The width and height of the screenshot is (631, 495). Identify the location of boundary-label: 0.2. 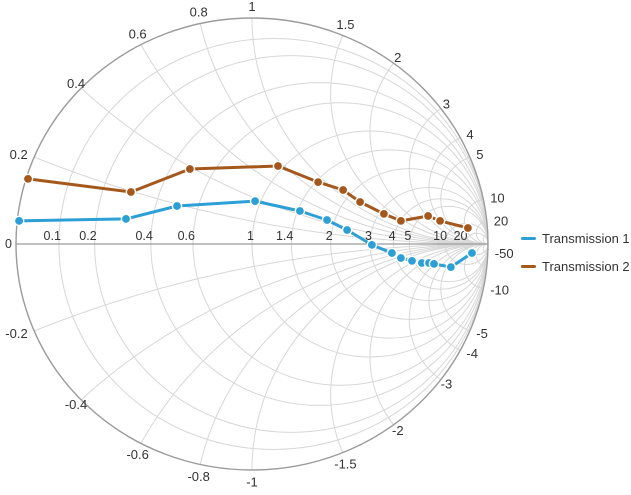
(19, 154).